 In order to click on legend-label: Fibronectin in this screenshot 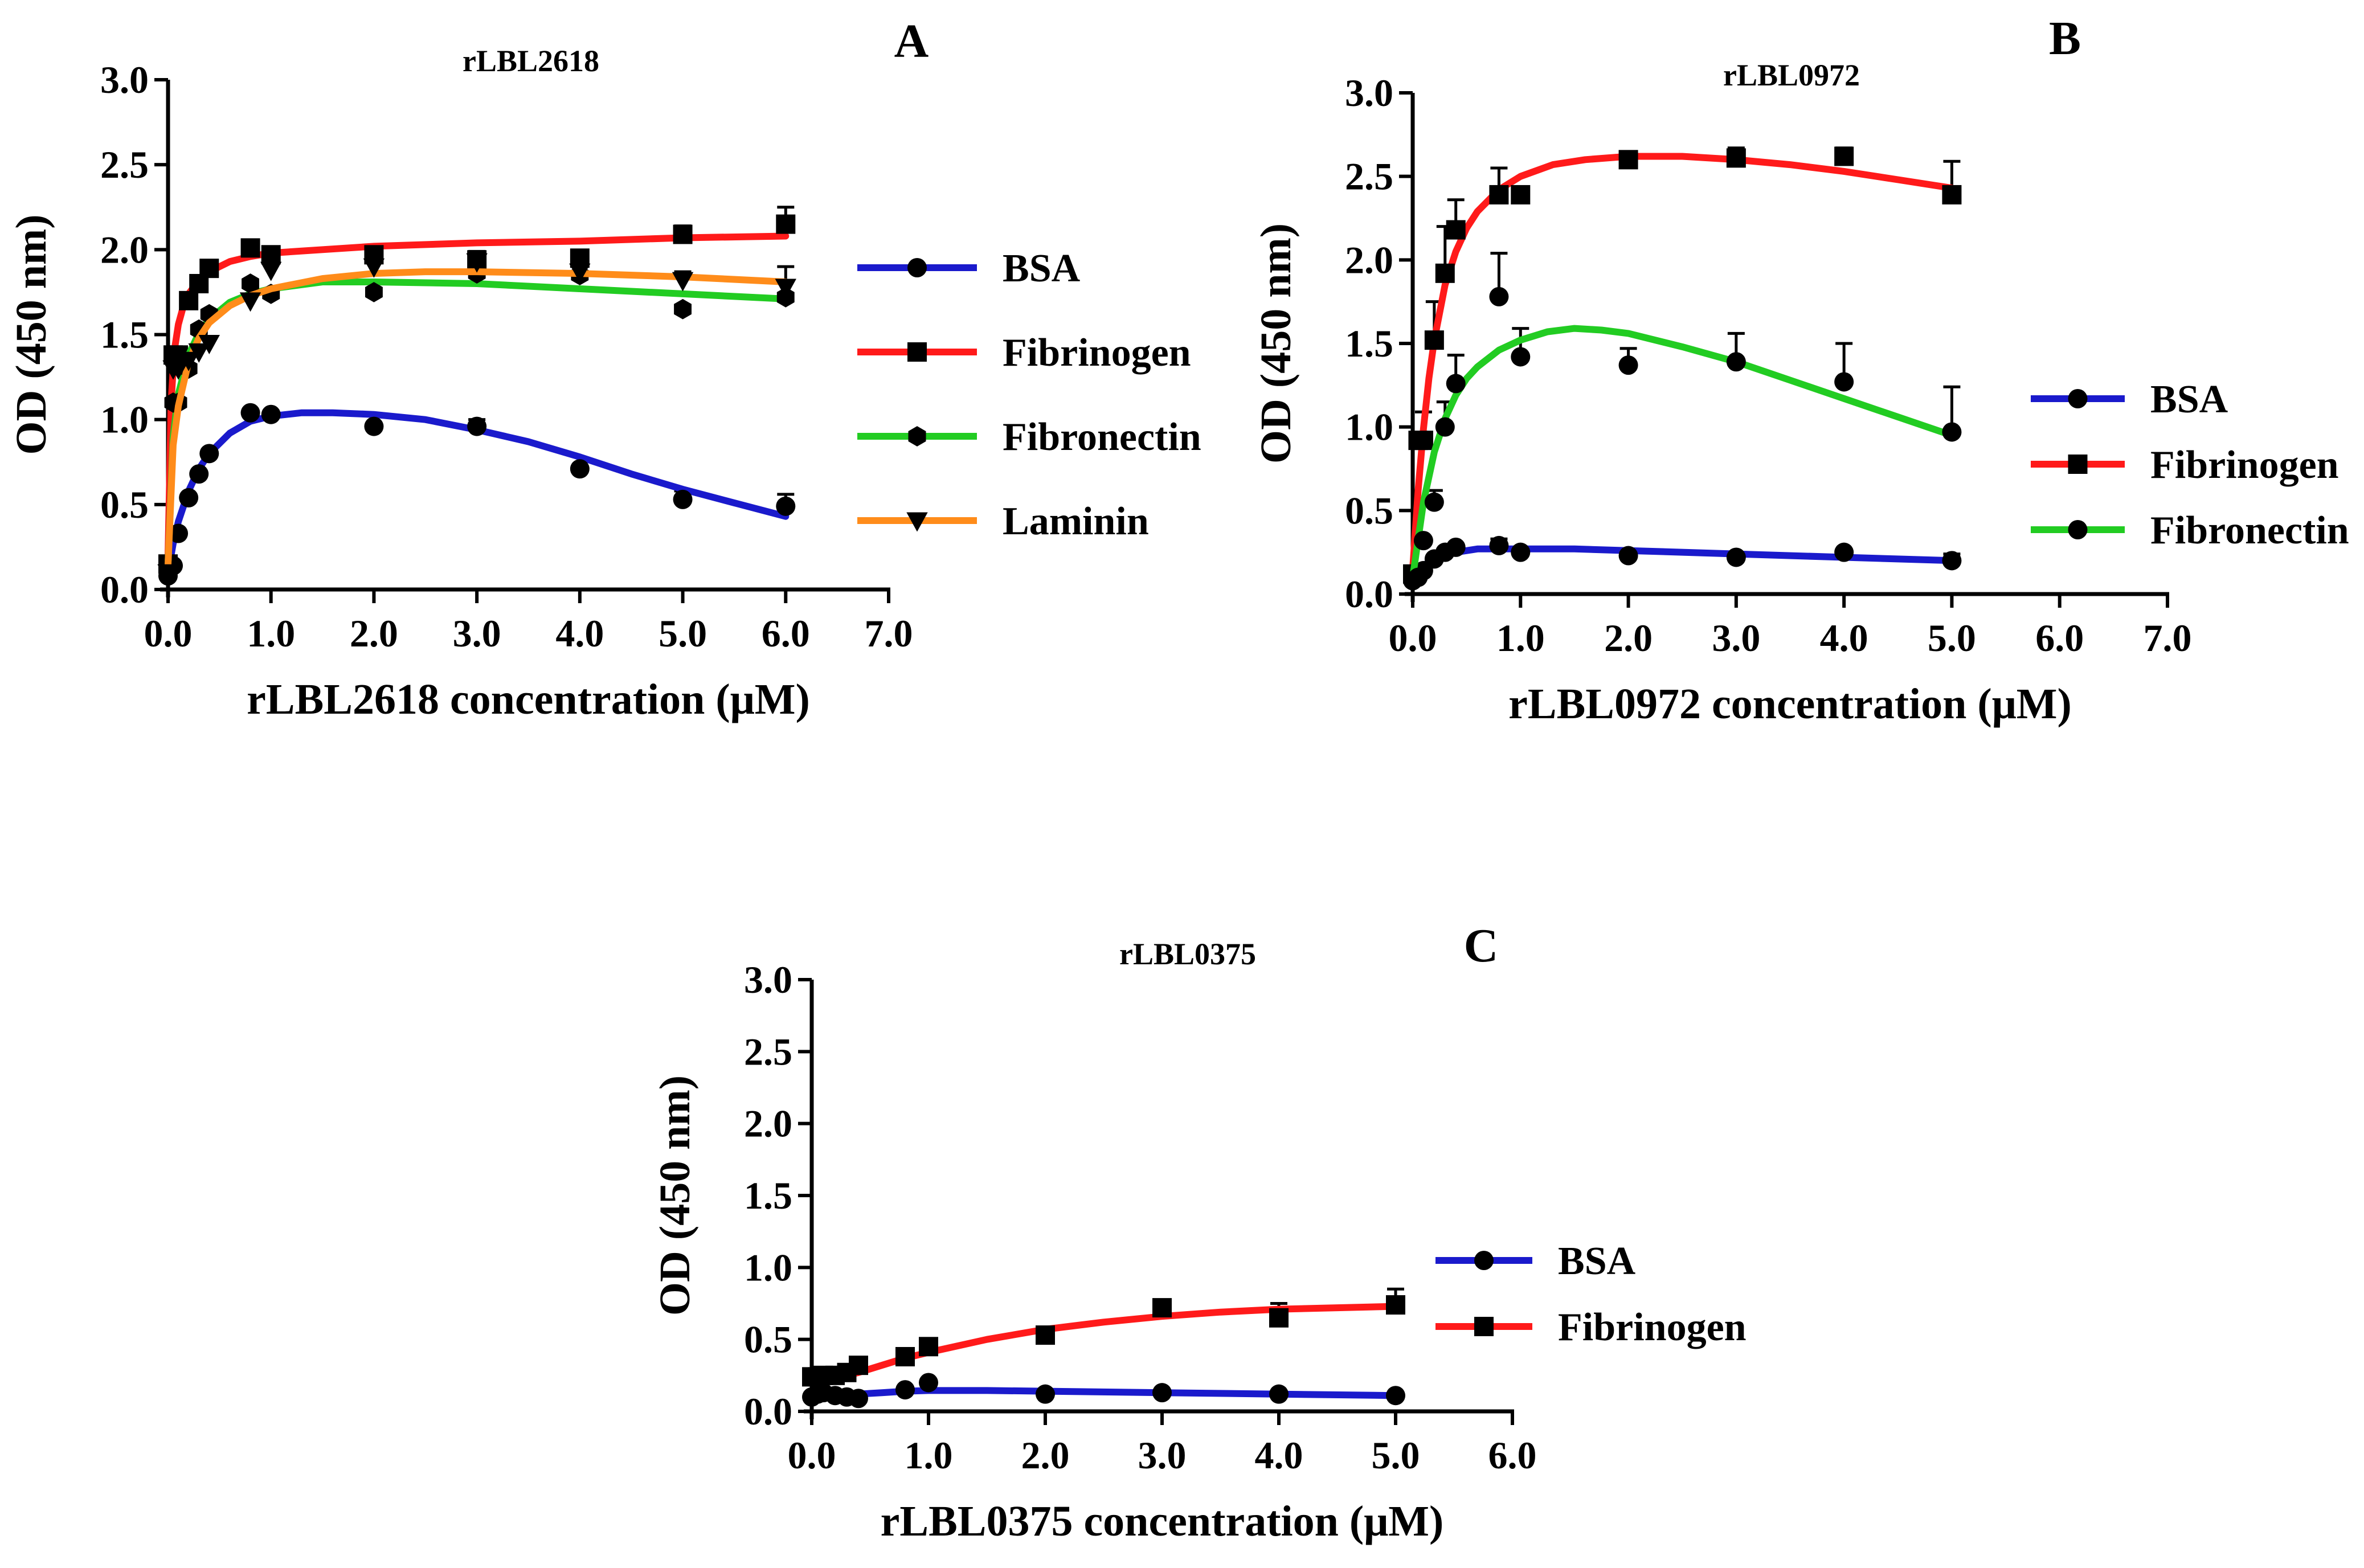, I will do `click(1102, 437)`.